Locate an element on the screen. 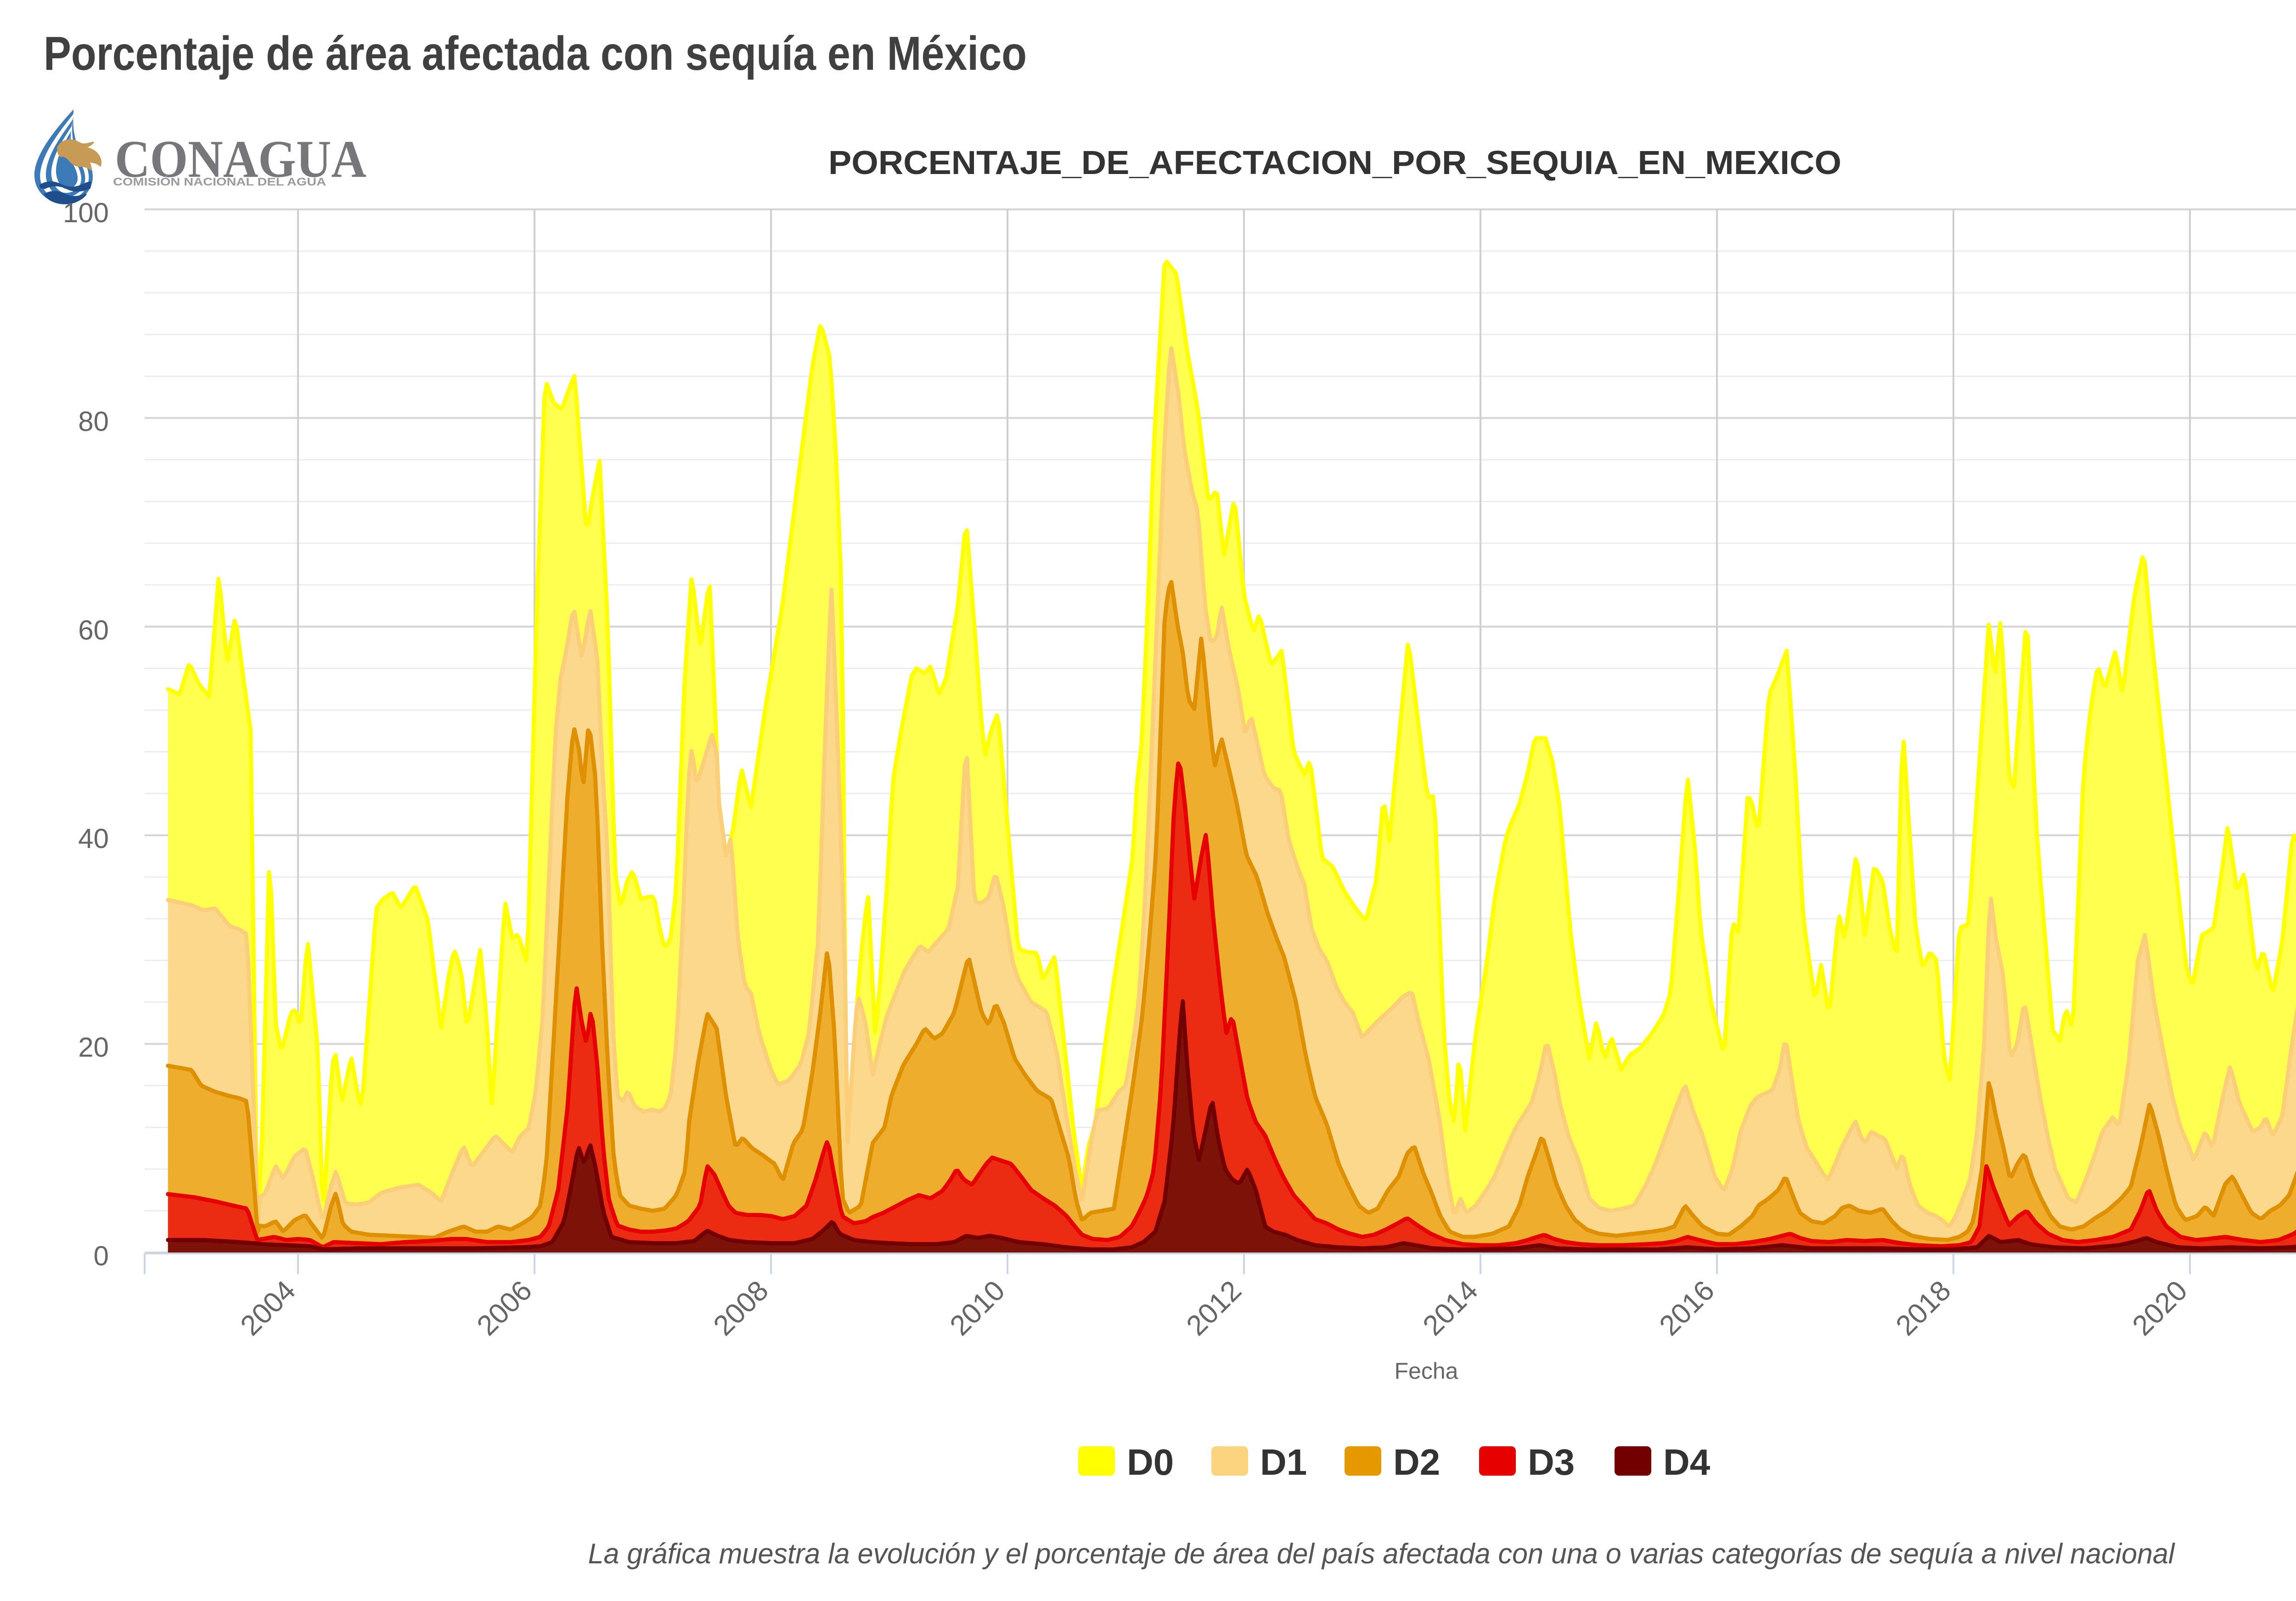 This screenshot has height=1601, width=2296. svg-text: 100 is located at coordinates (86, 213).